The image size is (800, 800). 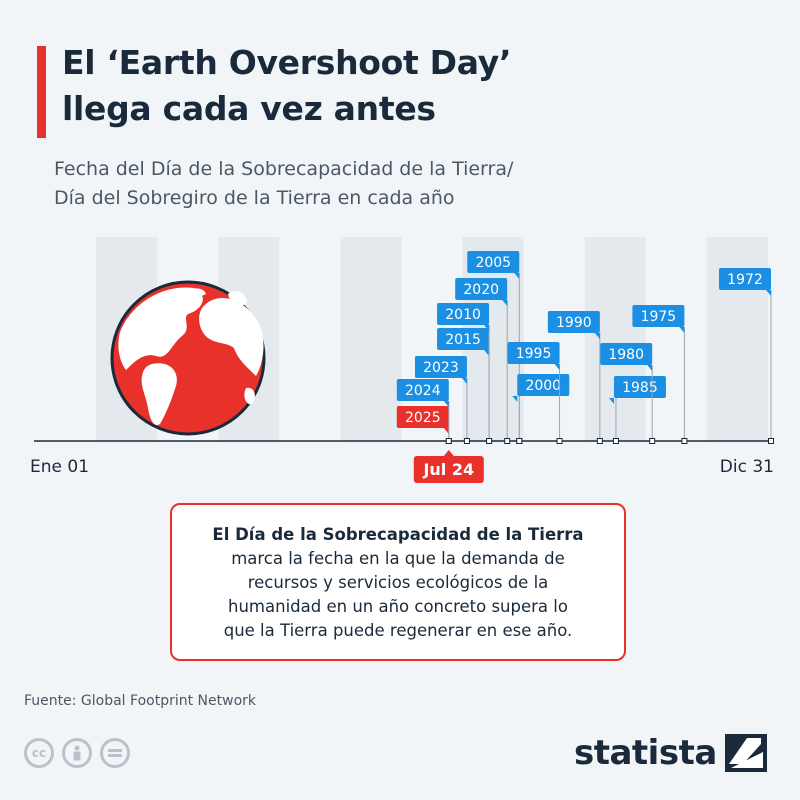 What do you see at coordinates (287, 62) in the screenshot?
I see `chart-title-line: El ‘Earth Overshoot Day’` at bounding box center [287, 62].